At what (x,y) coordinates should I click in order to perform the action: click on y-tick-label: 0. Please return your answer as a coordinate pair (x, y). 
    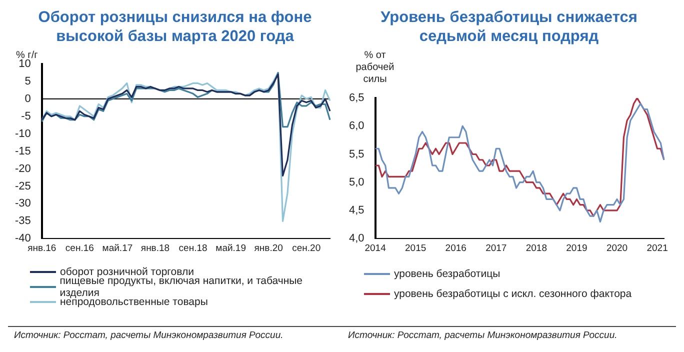
    Looking at the image, I should click on (27, 98).